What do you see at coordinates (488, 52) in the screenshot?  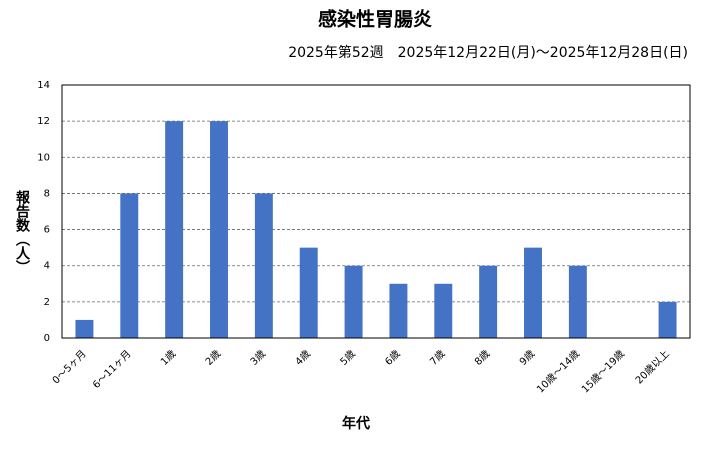 I see `chart-subtitle: 2025年第52週 2025年12月22日(月)～2025年12月28日(日)` at bounding box center [488, 52].